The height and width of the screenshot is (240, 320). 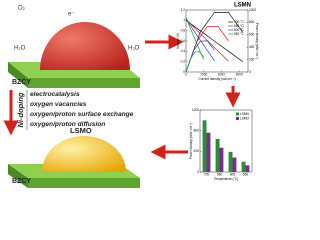 I want to click on x-tick-label: 600, so click(x=233, y=174).